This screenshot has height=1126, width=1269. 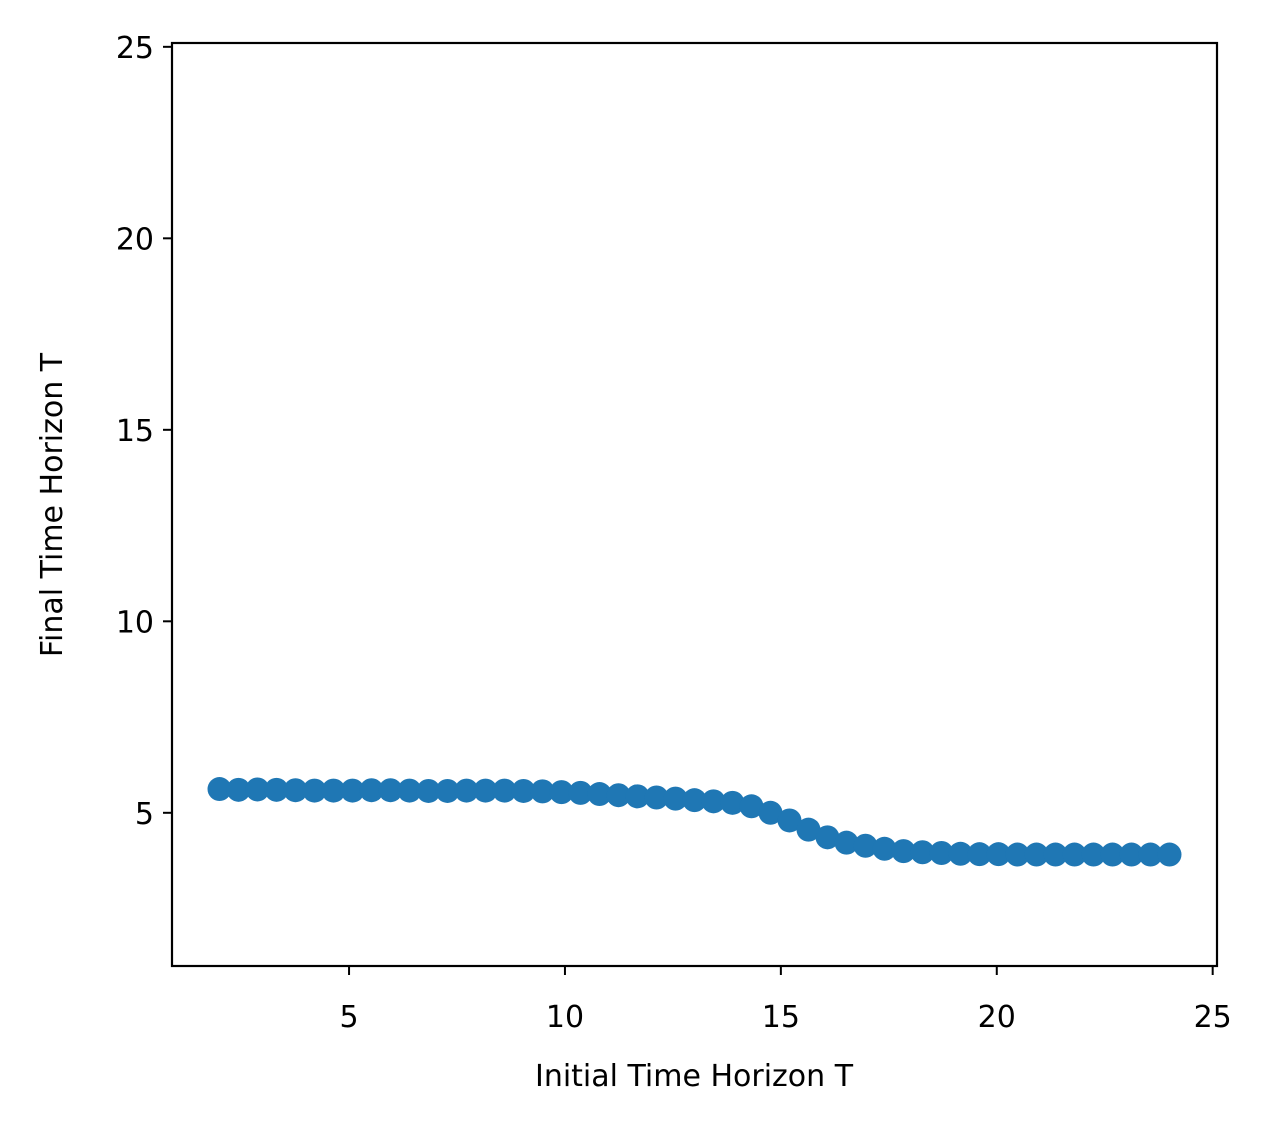 I want to click on y-tick-label: 20, so click(x=135, y=239).